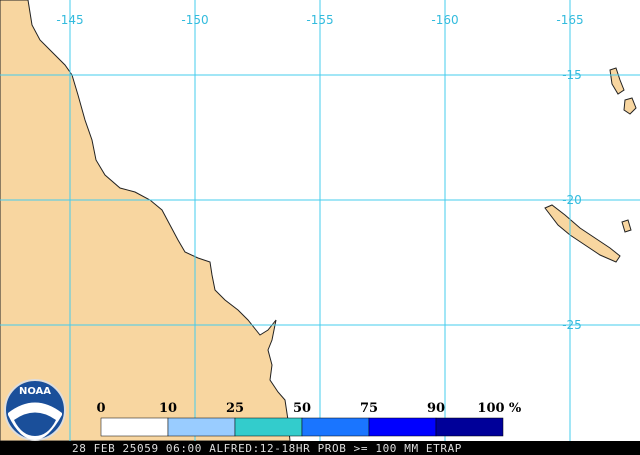  What do you see at coordinates (35, 424) in the screenshot?
I see `logo-bird` at bounding box center [35, 424].